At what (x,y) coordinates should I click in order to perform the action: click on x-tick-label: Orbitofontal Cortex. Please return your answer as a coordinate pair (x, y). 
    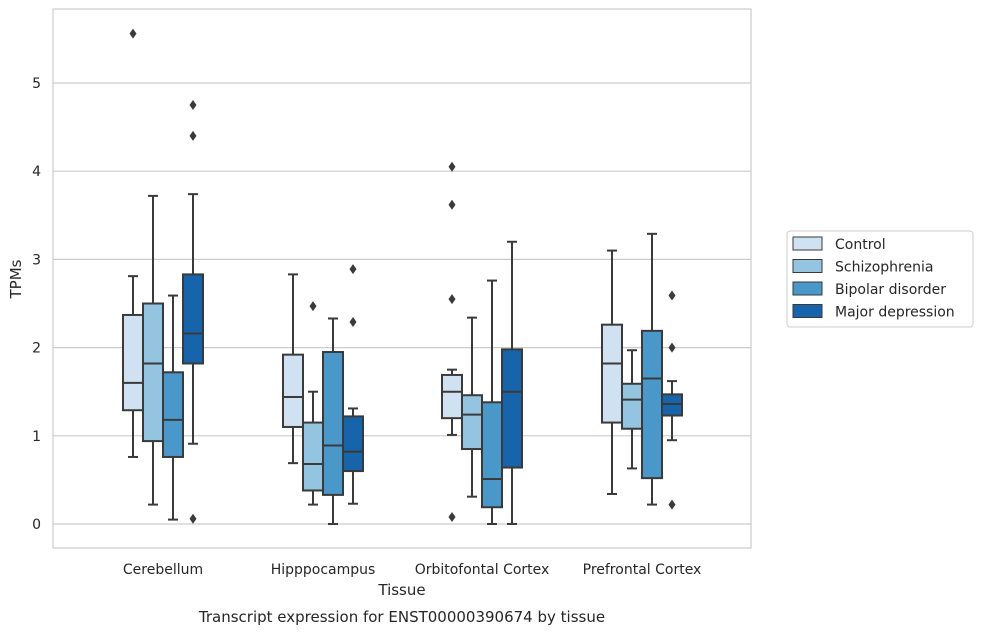
    Looking at the image, I should click on (482, 570).